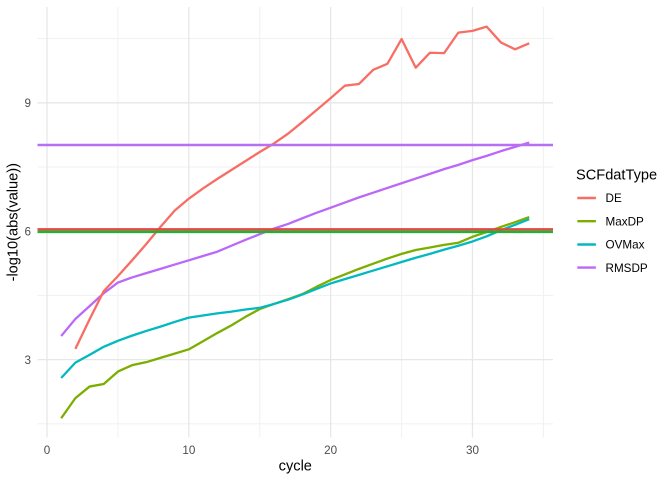 The height and width of the screenshot is (485, 672). Describe the element at coordinates (614, 198) in the screenshot. I see `svg-text: DE` at that location.